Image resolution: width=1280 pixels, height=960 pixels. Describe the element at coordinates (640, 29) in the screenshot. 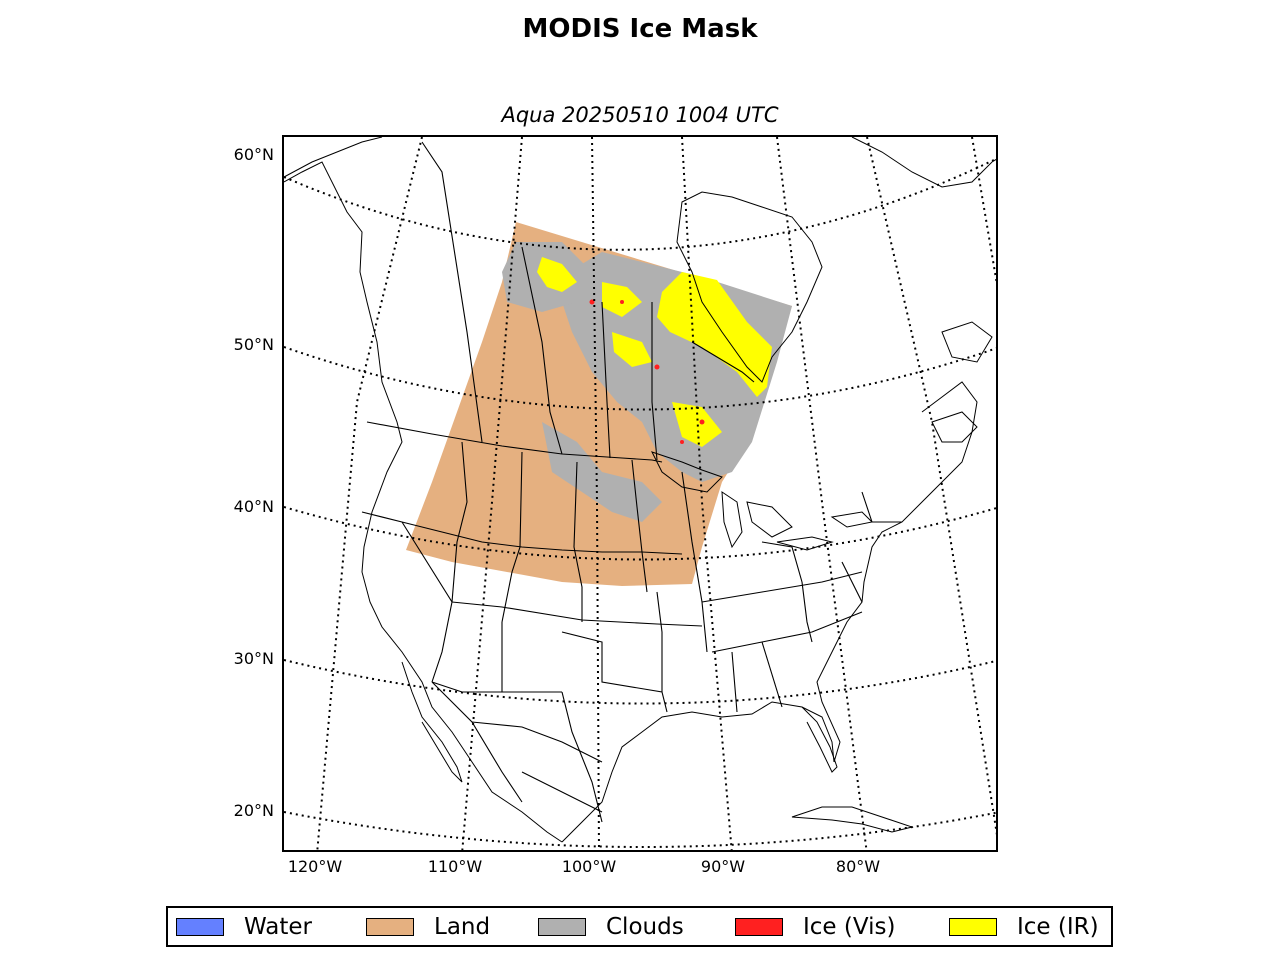

I see `chart-title: MODIS Ice Mask` at that location.